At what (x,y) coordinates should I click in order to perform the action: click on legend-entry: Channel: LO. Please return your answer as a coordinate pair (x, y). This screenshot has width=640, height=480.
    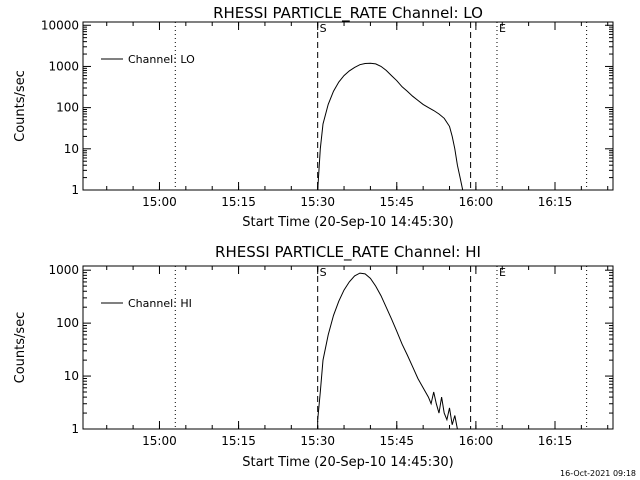
    Looking at the image, I should click on (161, 59).